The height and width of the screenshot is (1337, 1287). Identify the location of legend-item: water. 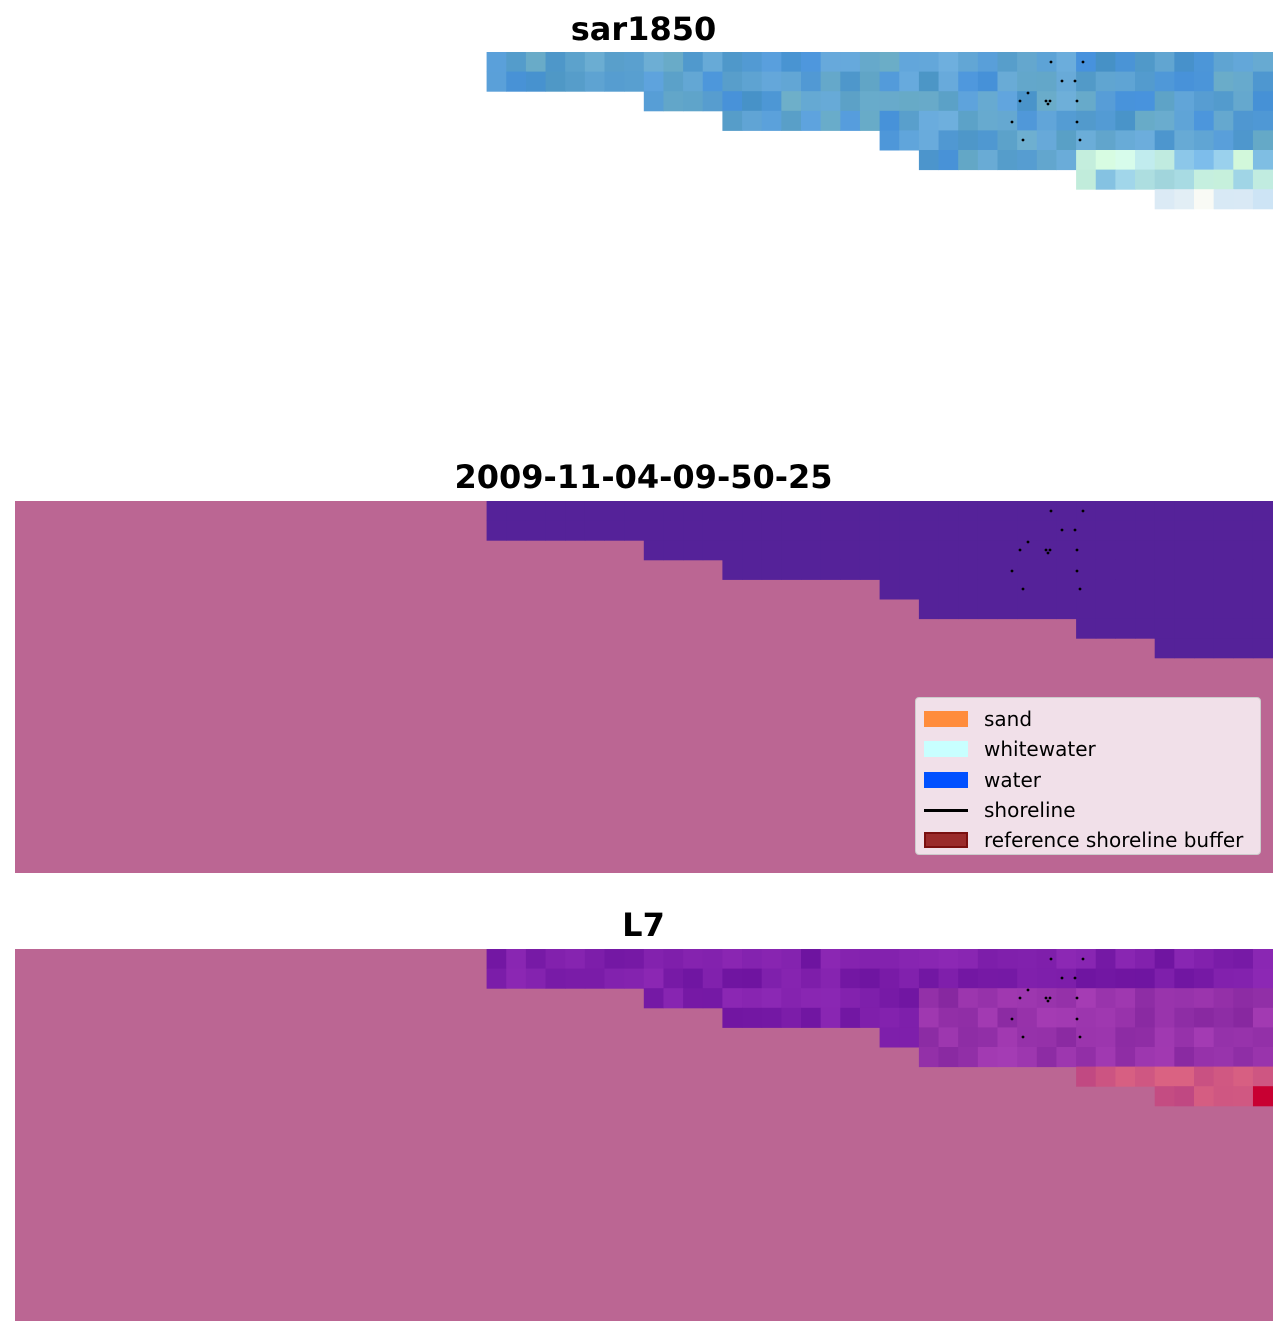
(1088, 780).